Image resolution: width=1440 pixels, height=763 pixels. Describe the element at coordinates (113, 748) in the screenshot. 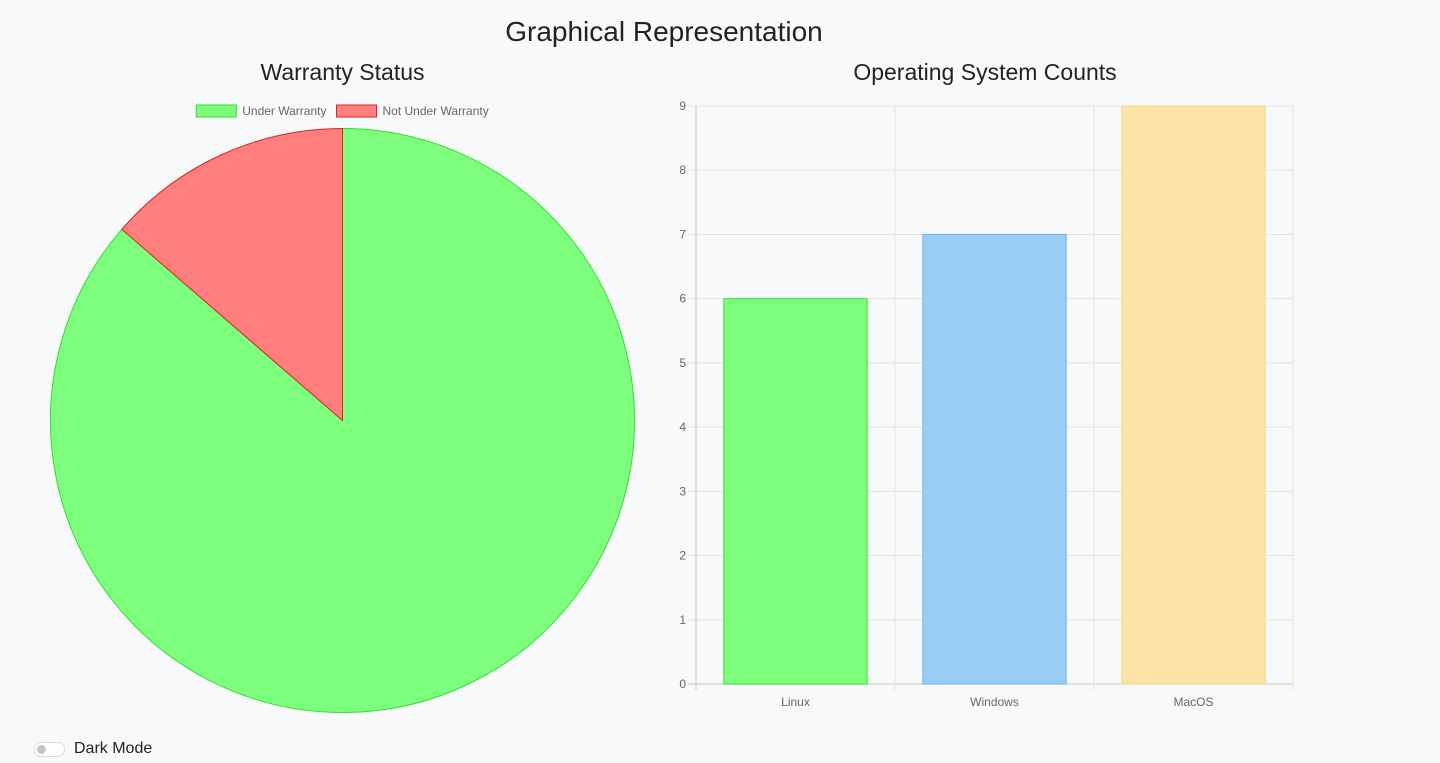

I see `dark-mode-label: Dark Mode` at that location.